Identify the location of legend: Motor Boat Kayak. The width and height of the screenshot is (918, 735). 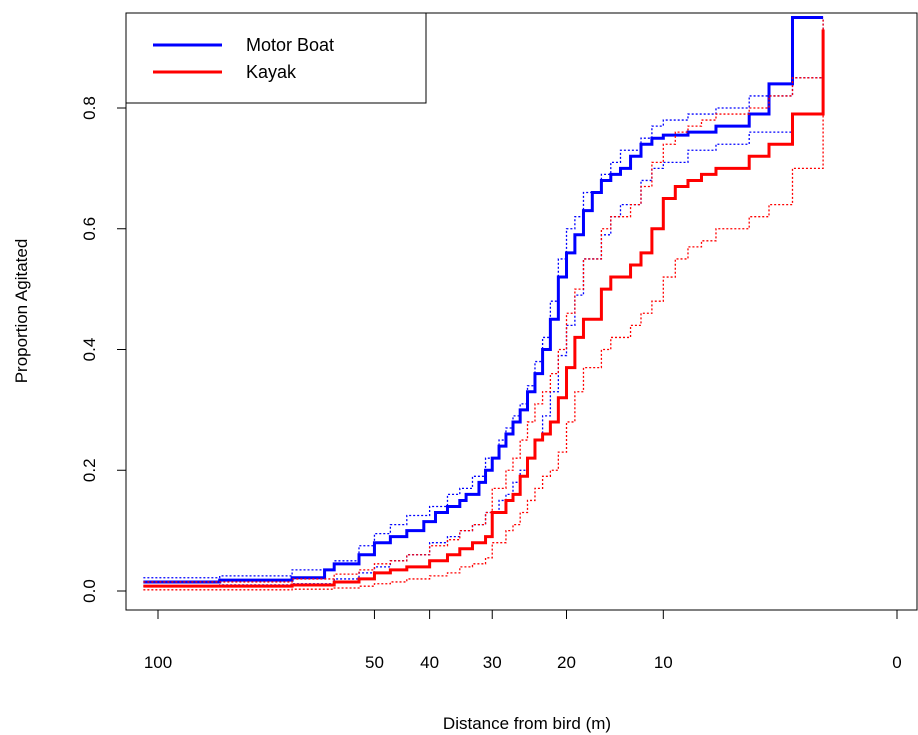
(276, 58).